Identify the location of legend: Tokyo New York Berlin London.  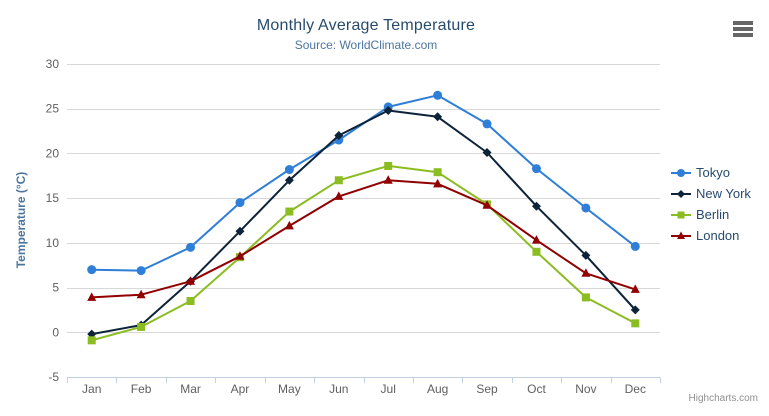
(711, 204).